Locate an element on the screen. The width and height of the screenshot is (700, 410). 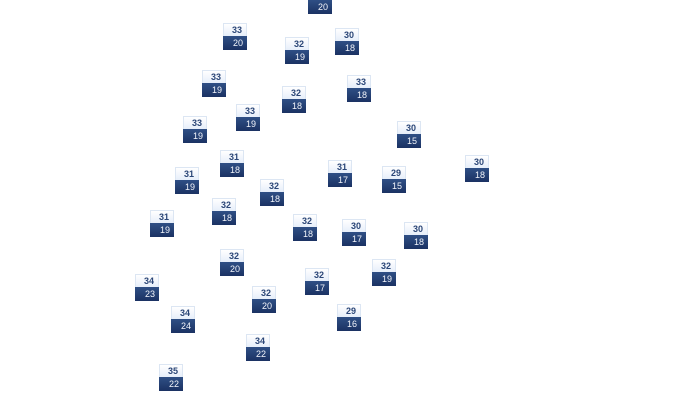
temperature-marker: 31 18 is located at coordinates (232, 163).